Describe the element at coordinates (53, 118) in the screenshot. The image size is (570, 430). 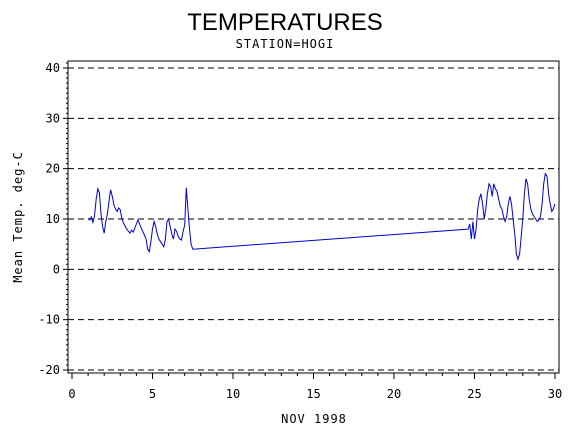
I see `y-tick-label: 30` at that location.